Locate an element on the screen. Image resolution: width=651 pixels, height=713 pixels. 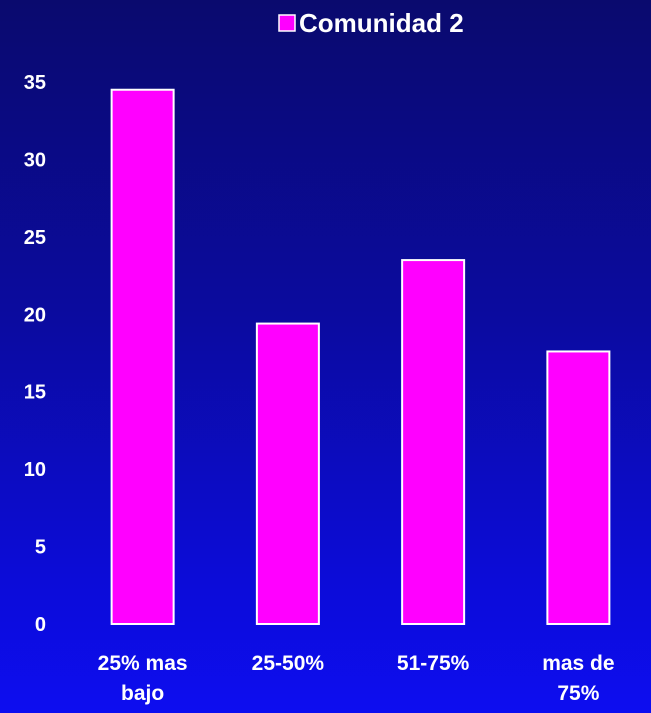
x-tick-label: 25% mas is located at coordinates (143, 663).